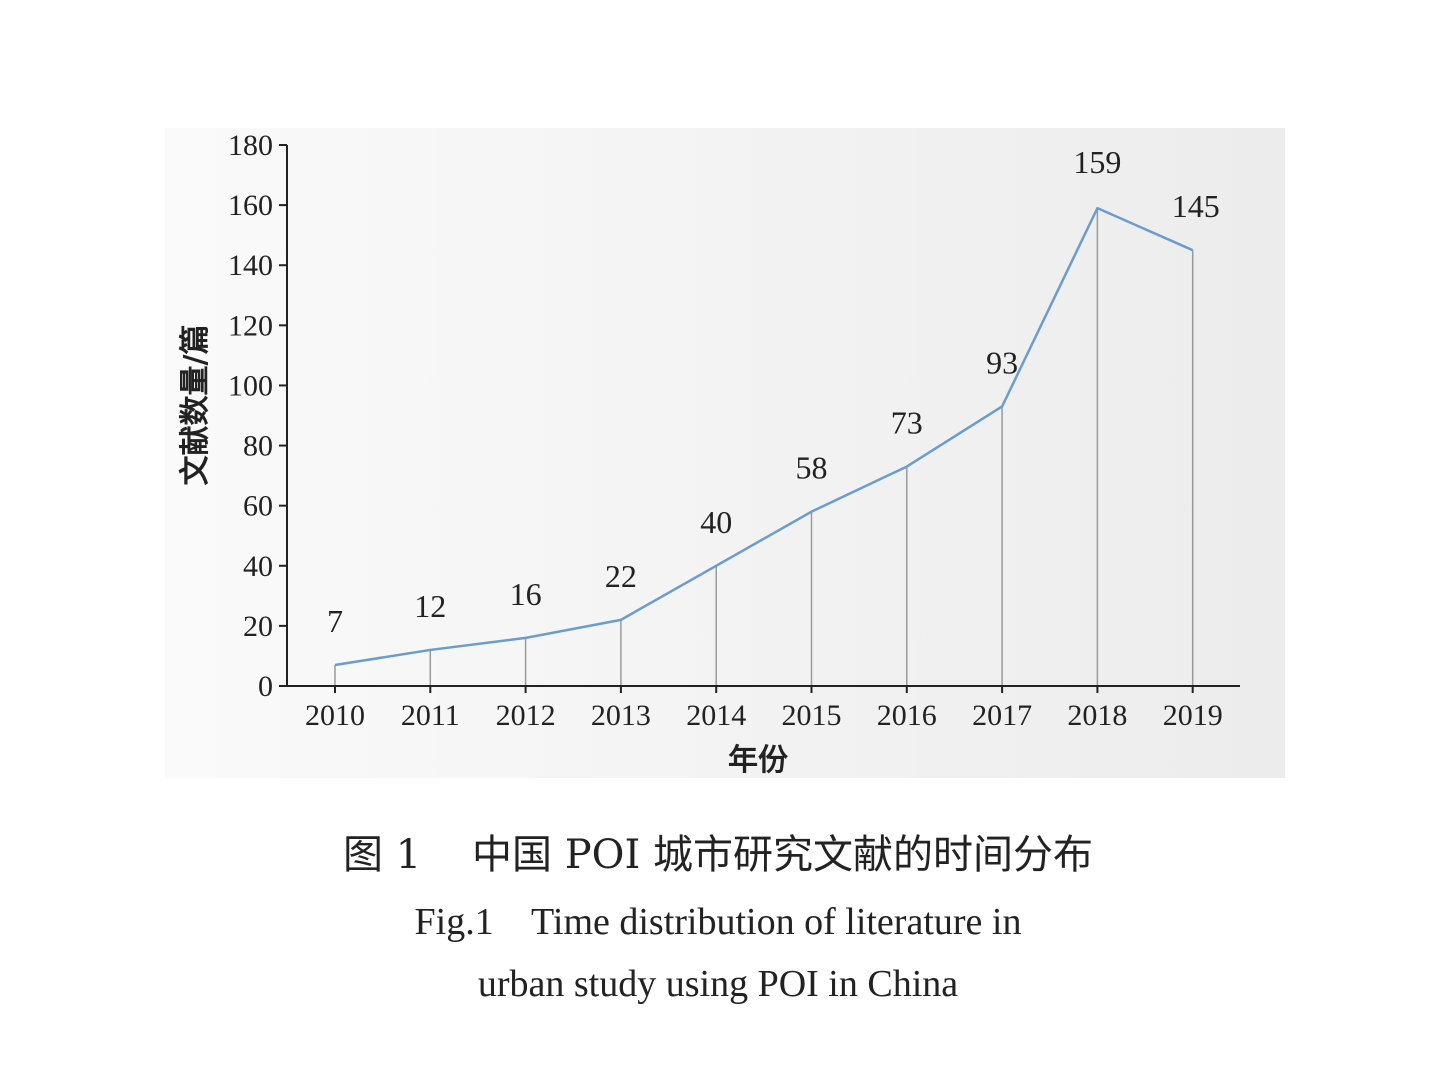 Image resolution: width=1436 pixels, height=1077 pixels. I want to click on x-tick-label: 2018, so click(1097, 715).